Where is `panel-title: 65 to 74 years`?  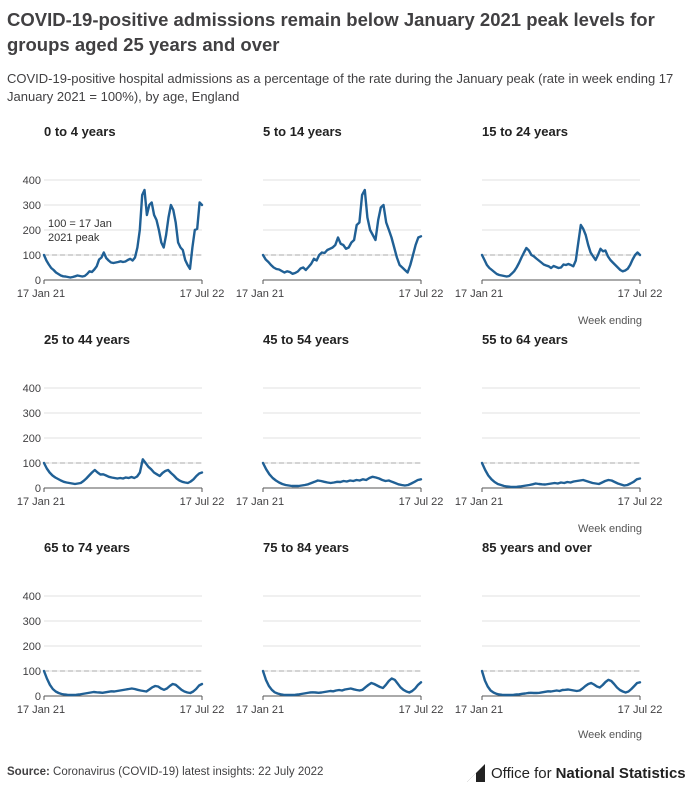 panel-title: 65 to 74 years is located at coordinates (87, 547).